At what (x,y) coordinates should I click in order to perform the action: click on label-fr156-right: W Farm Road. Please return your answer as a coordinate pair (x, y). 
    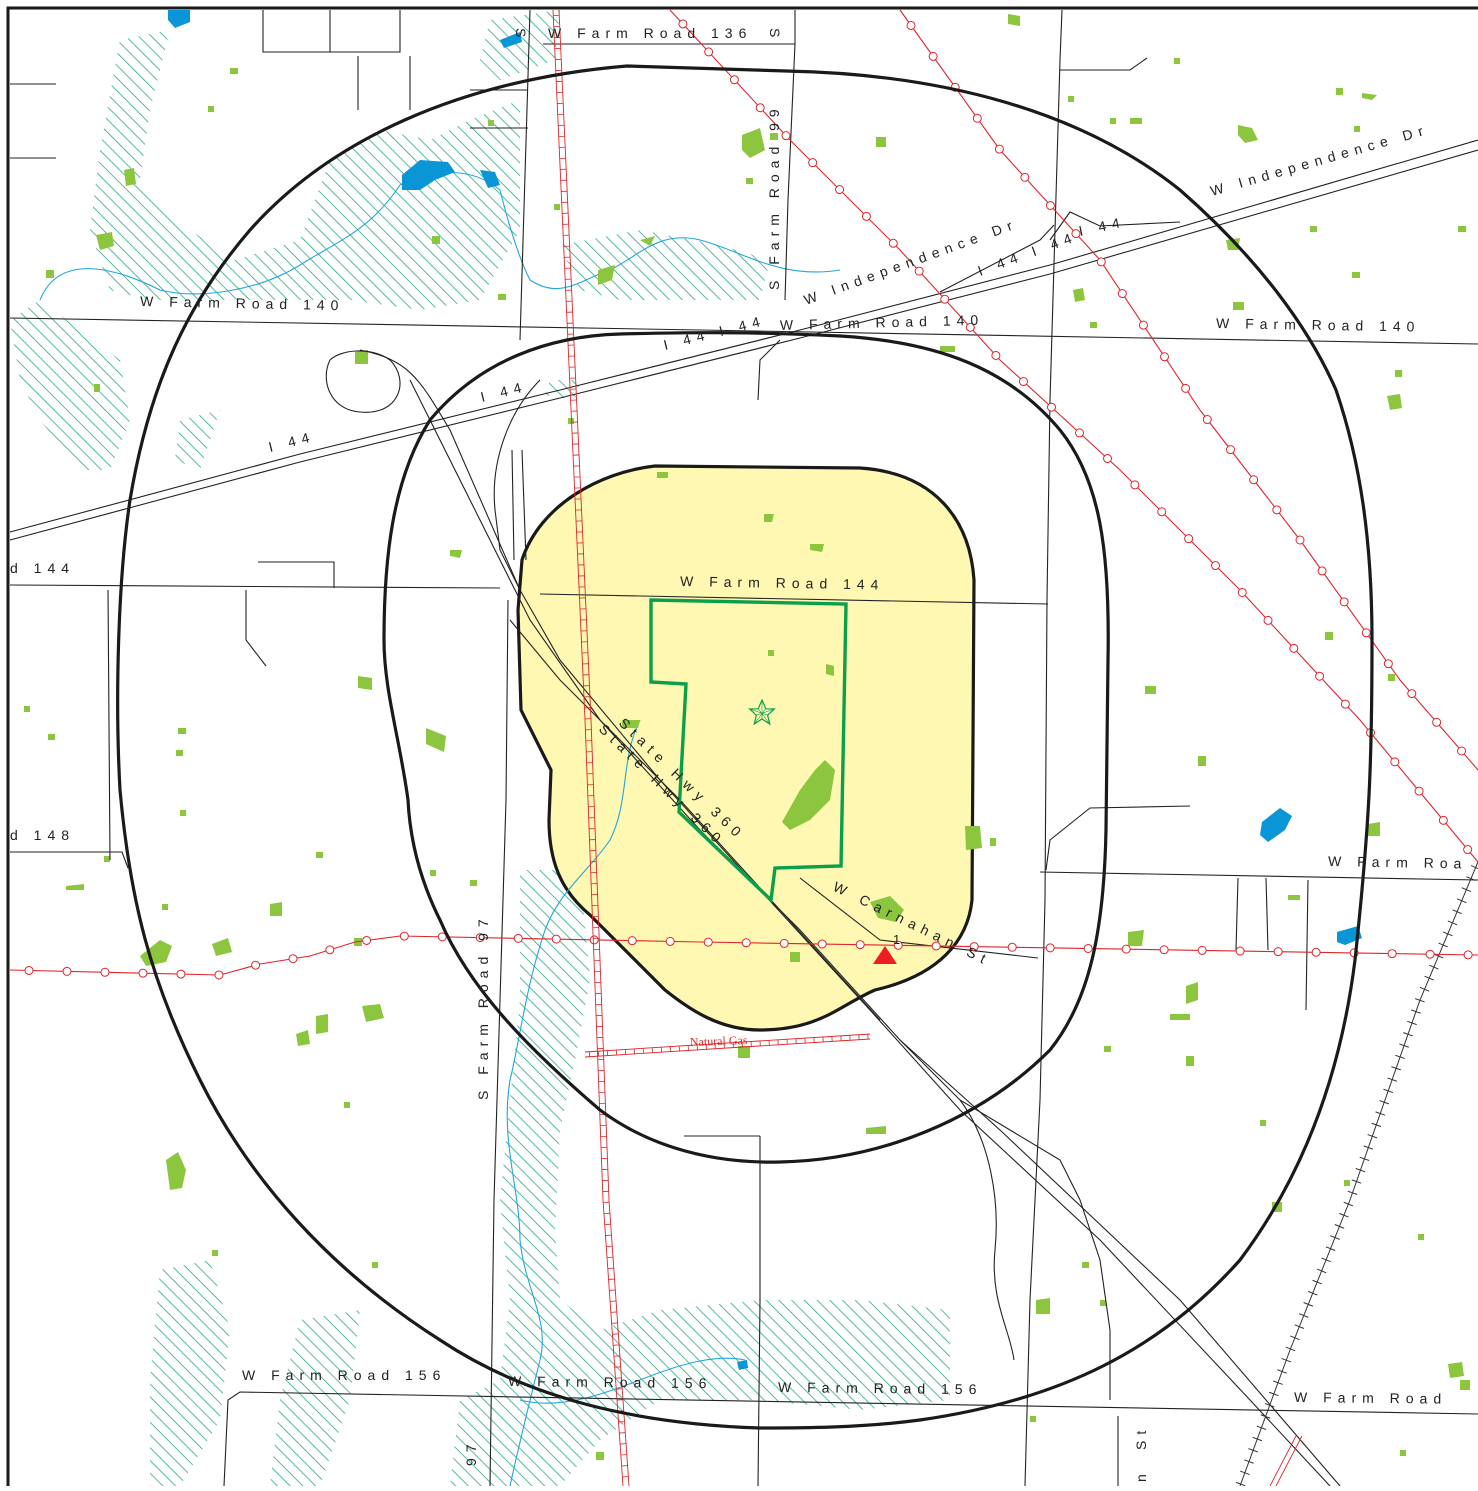
    Looking at the image, I should click on (1370, 1398).